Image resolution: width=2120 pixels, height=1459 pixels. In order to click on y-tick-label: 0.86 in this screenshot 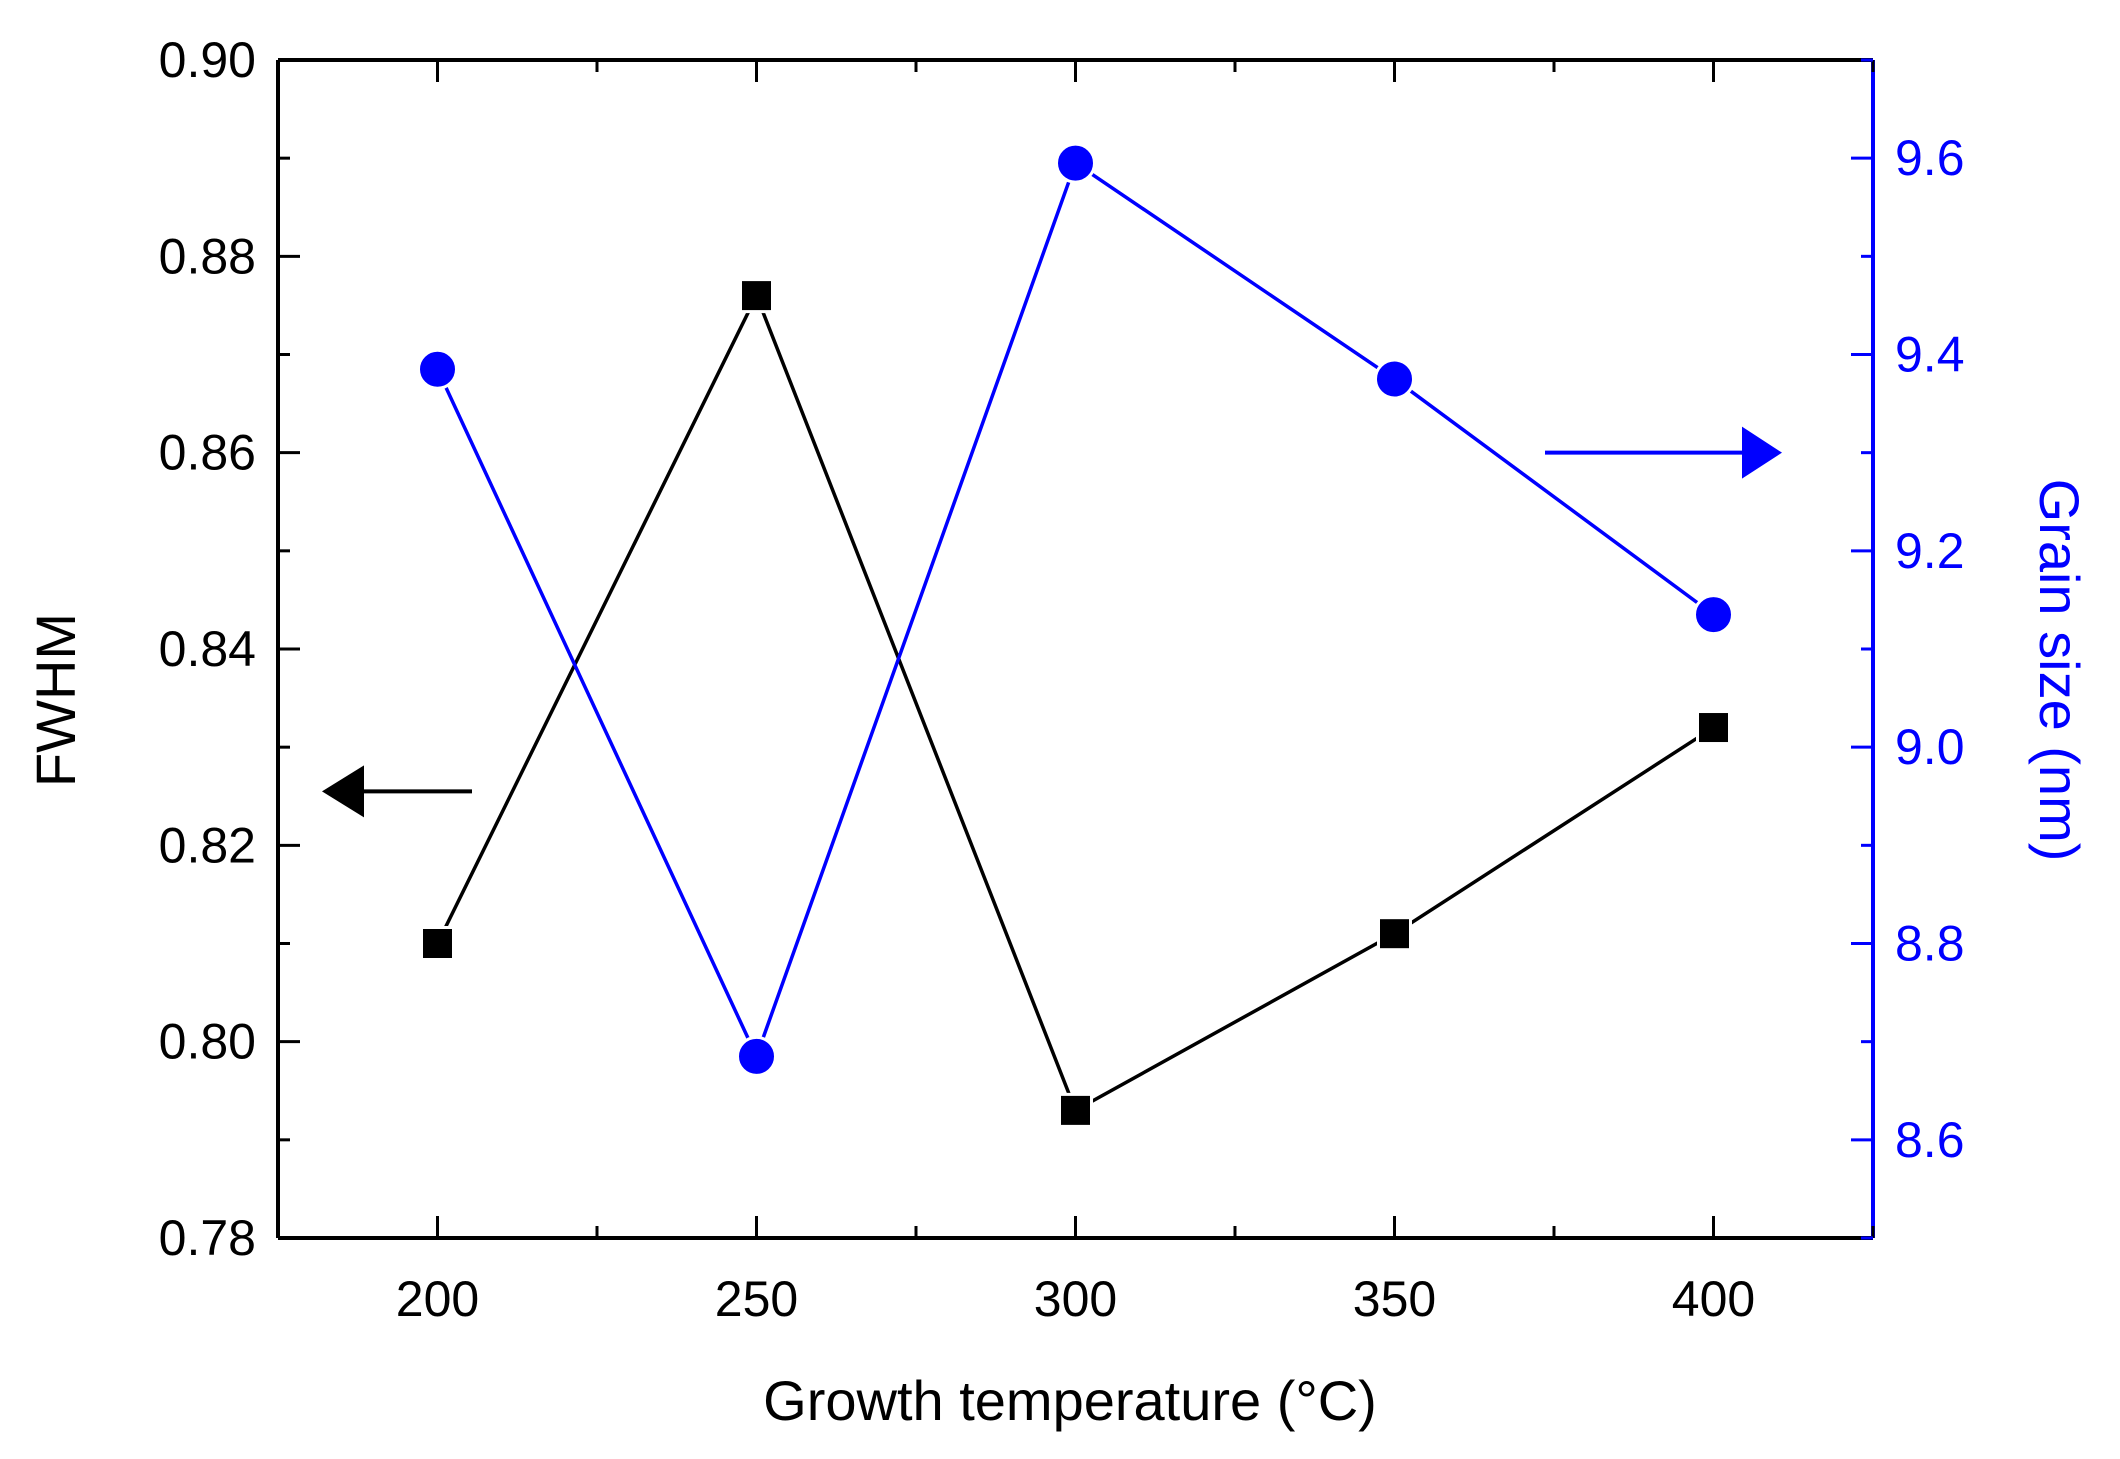, I will do `click(207, 453)`.